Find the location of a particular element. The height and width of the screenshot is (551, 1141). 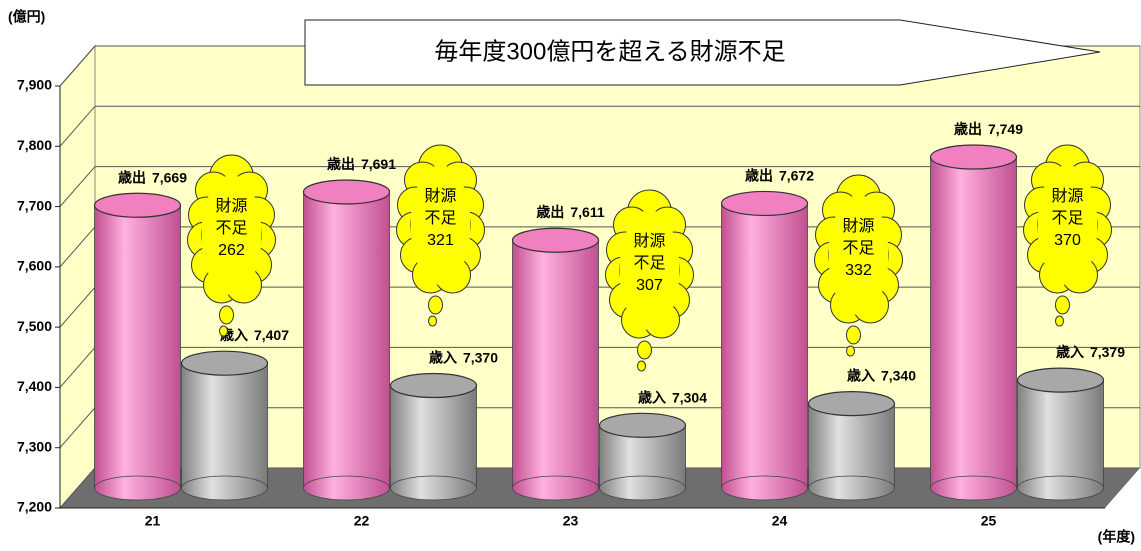

x-tick-label: 22 is located at coordinates (362, 521).